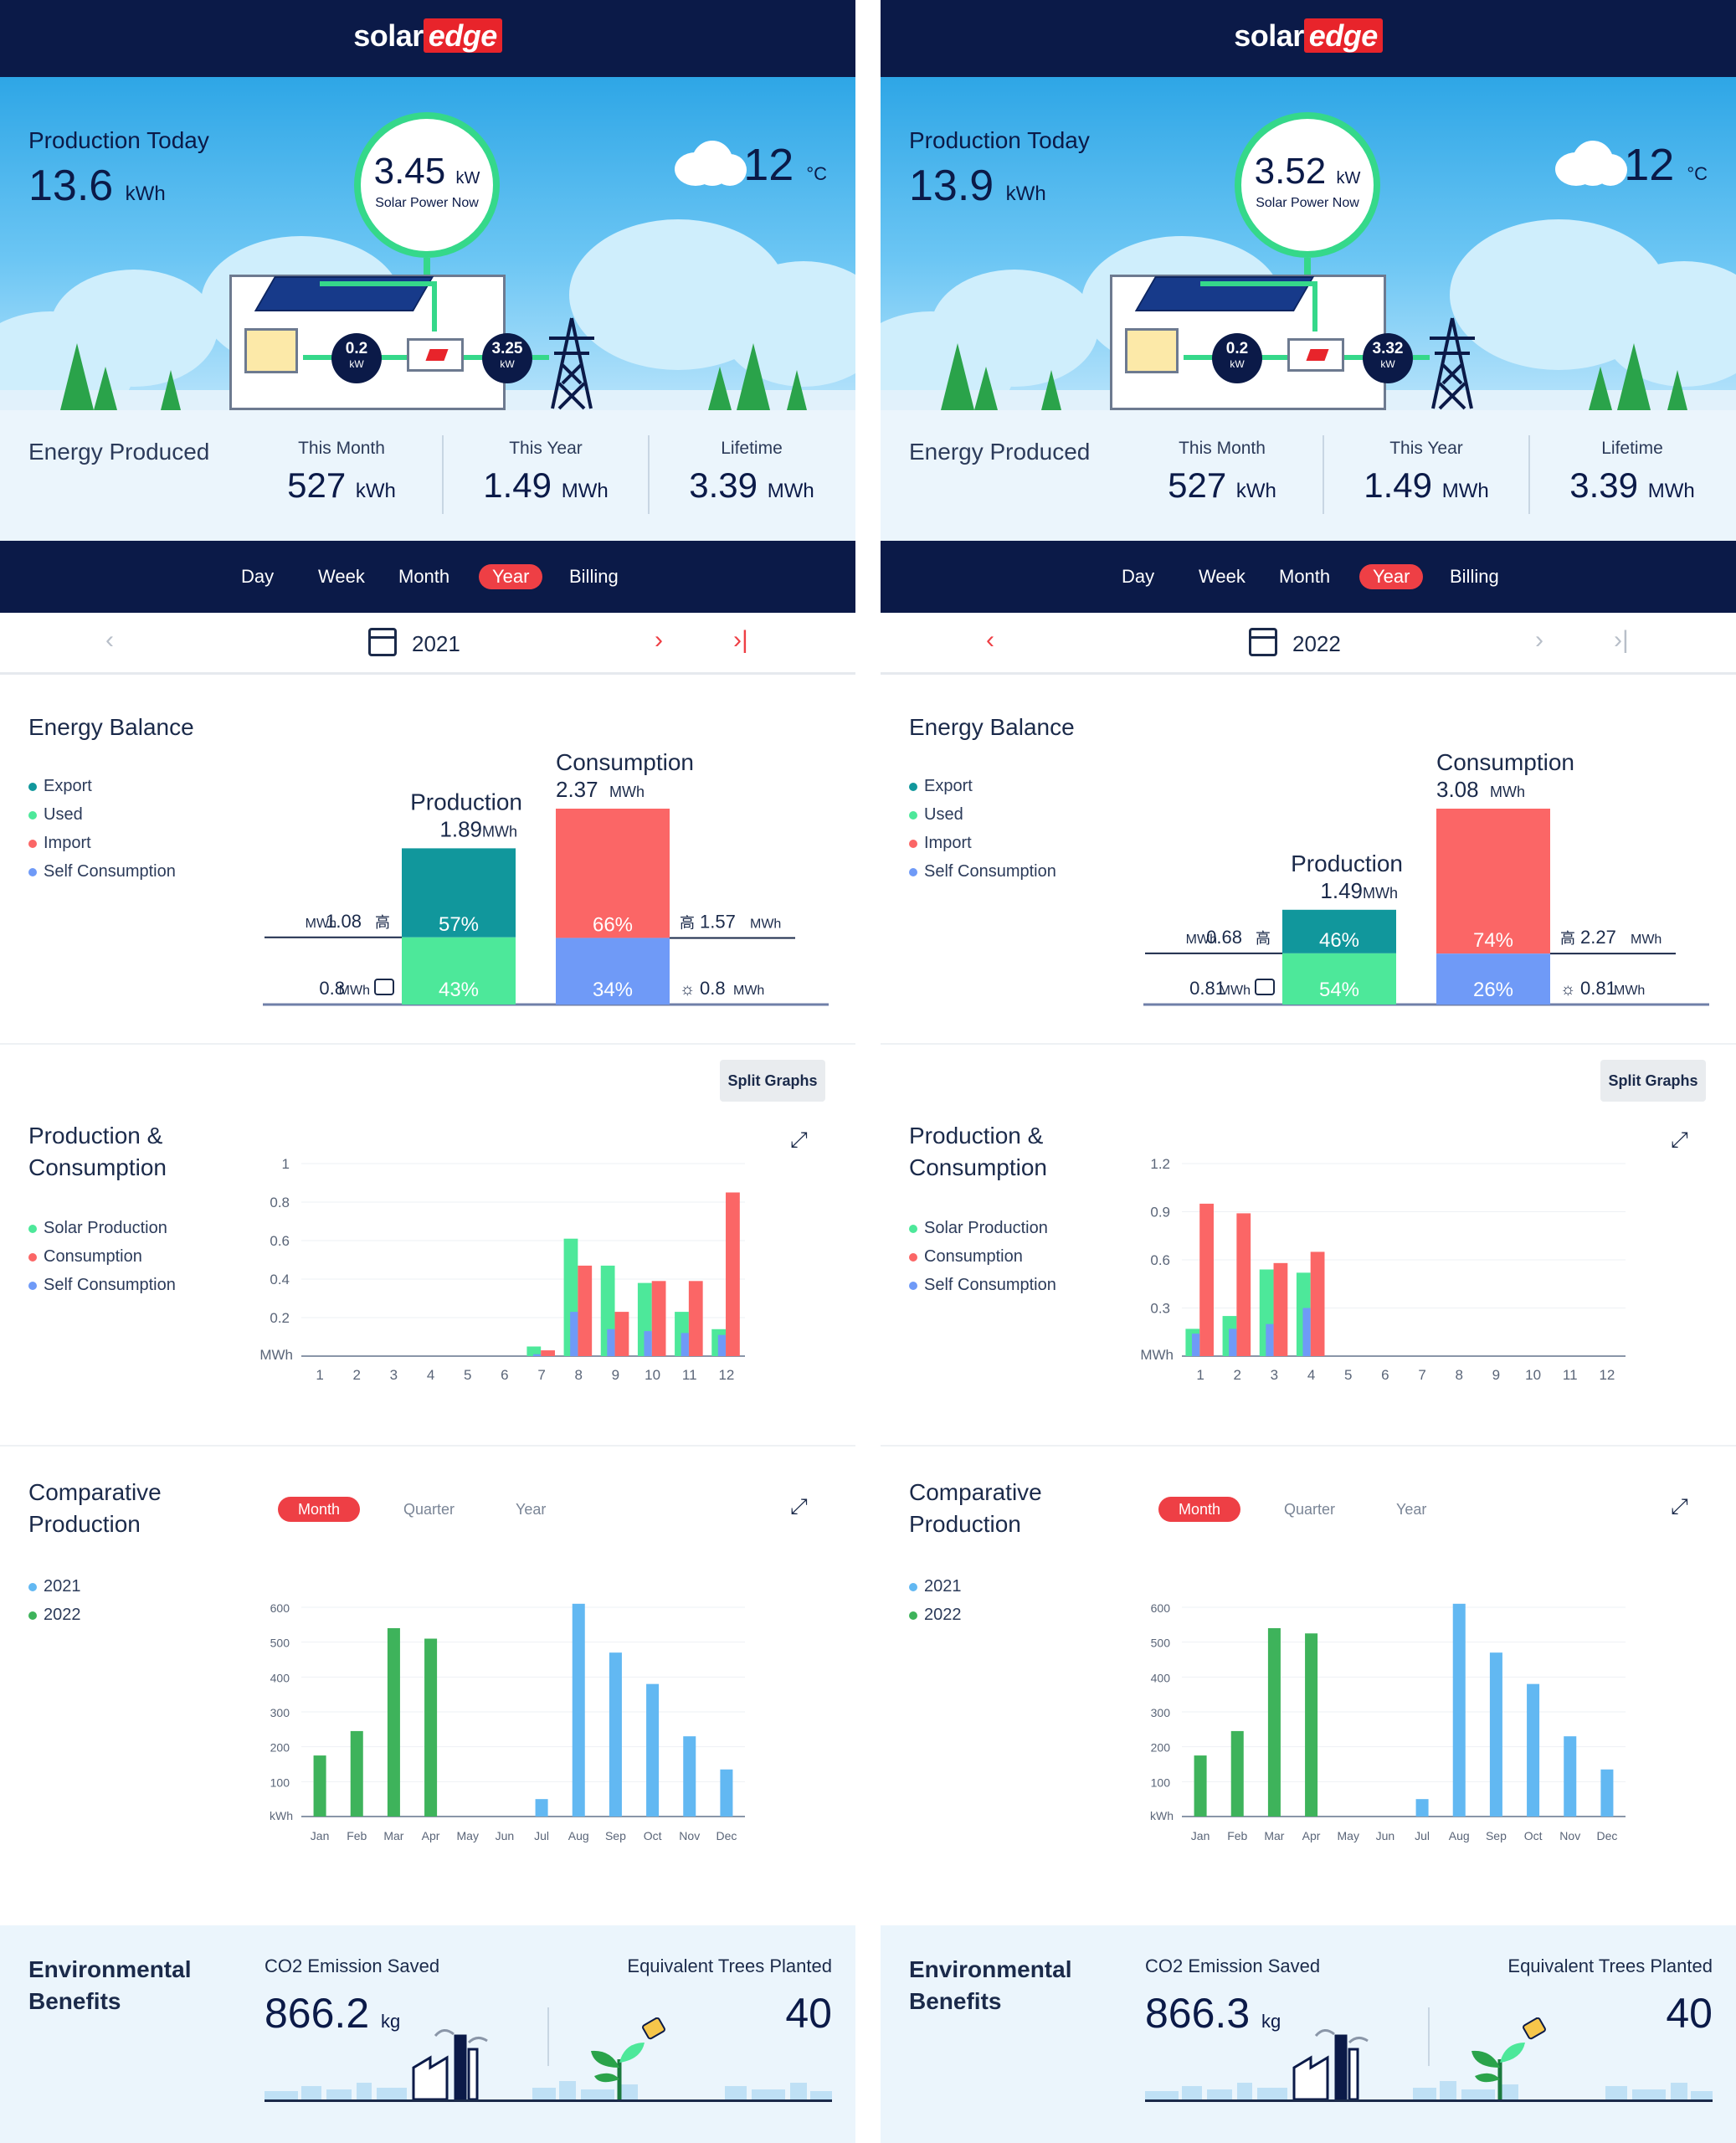  What do you see at coordinates (1496, 1836) in the screenshot?
I see `x-tick-label: Sep` at bounding box center [1496, 1836].